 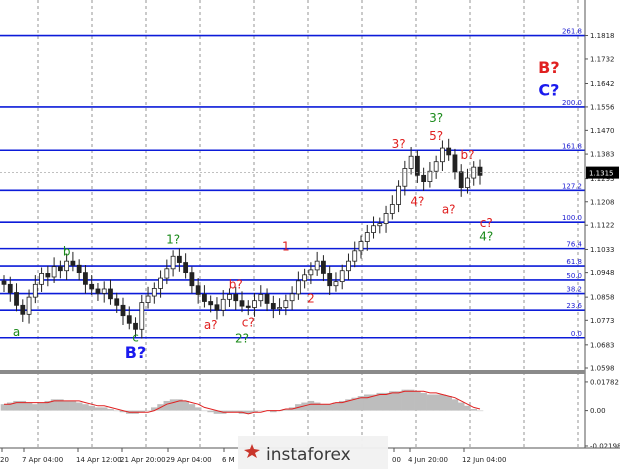 What do you see at coordinates (574, 245) in the screenshot?
I see `fib-level-label: 76.4` at bounding box center [574, 245].